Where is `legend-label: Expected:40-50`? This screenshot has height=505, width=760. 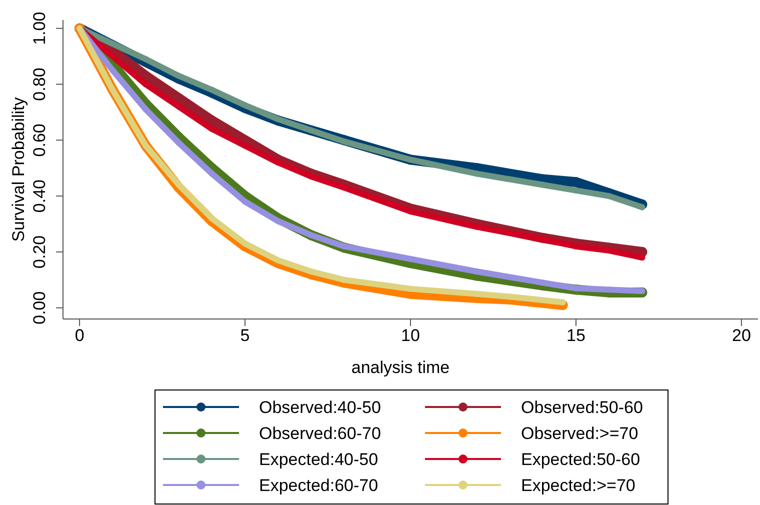 legend-label: Expected:40-50 is located at coordinates (318, 459).